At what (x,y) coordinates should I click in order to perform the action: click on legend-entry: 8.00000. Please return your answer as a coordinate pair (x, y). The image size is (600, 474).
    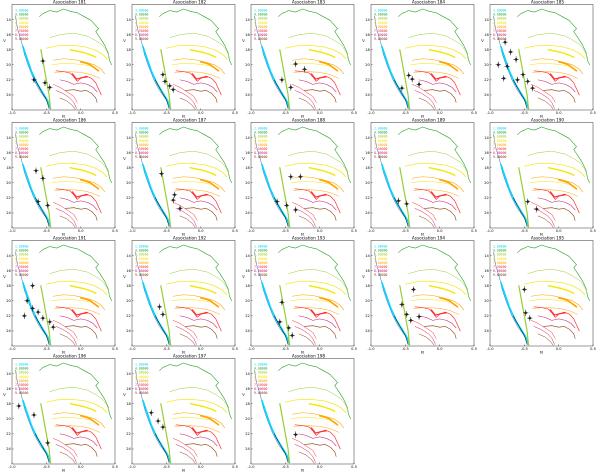
    Looking at the image, I should click on (22, 153).